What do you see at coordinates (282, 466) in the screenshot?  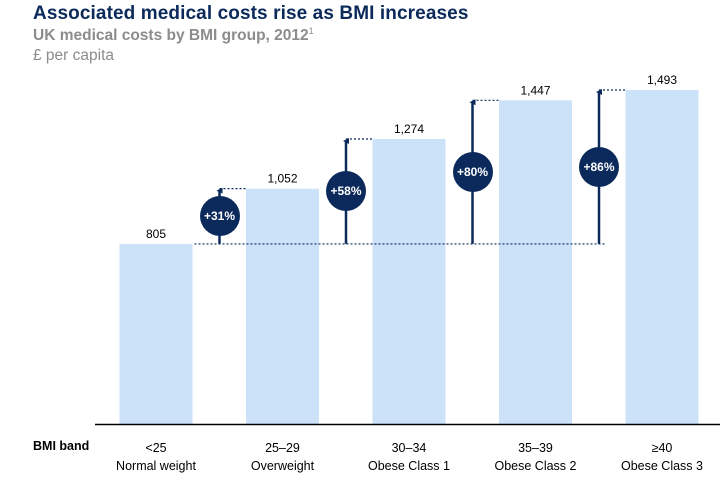 I see `category-name-2: Overweight` at bounding box center [282, 466].